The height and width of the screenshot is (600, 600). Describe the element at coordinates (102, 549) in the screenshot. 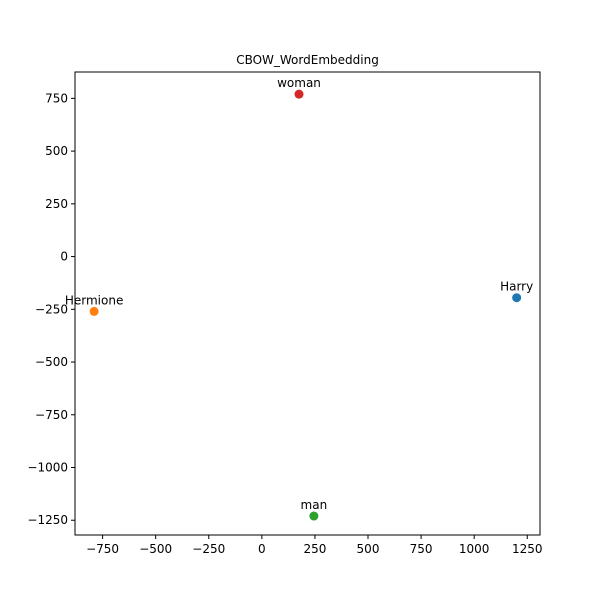

I see `x-tick-label: −750` at that location.